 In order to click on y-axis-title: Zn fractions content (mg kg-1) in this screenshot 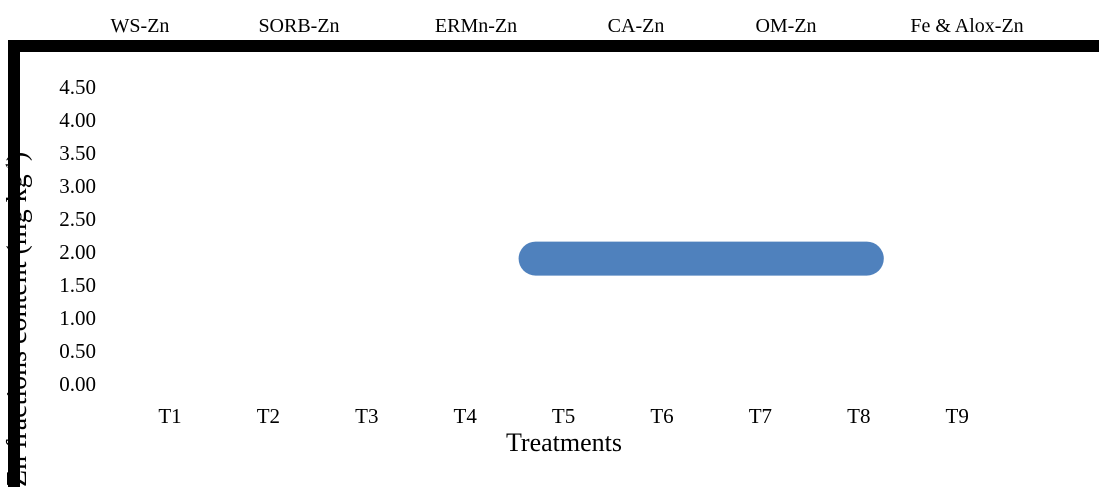, I will do `click(17, 319)`.